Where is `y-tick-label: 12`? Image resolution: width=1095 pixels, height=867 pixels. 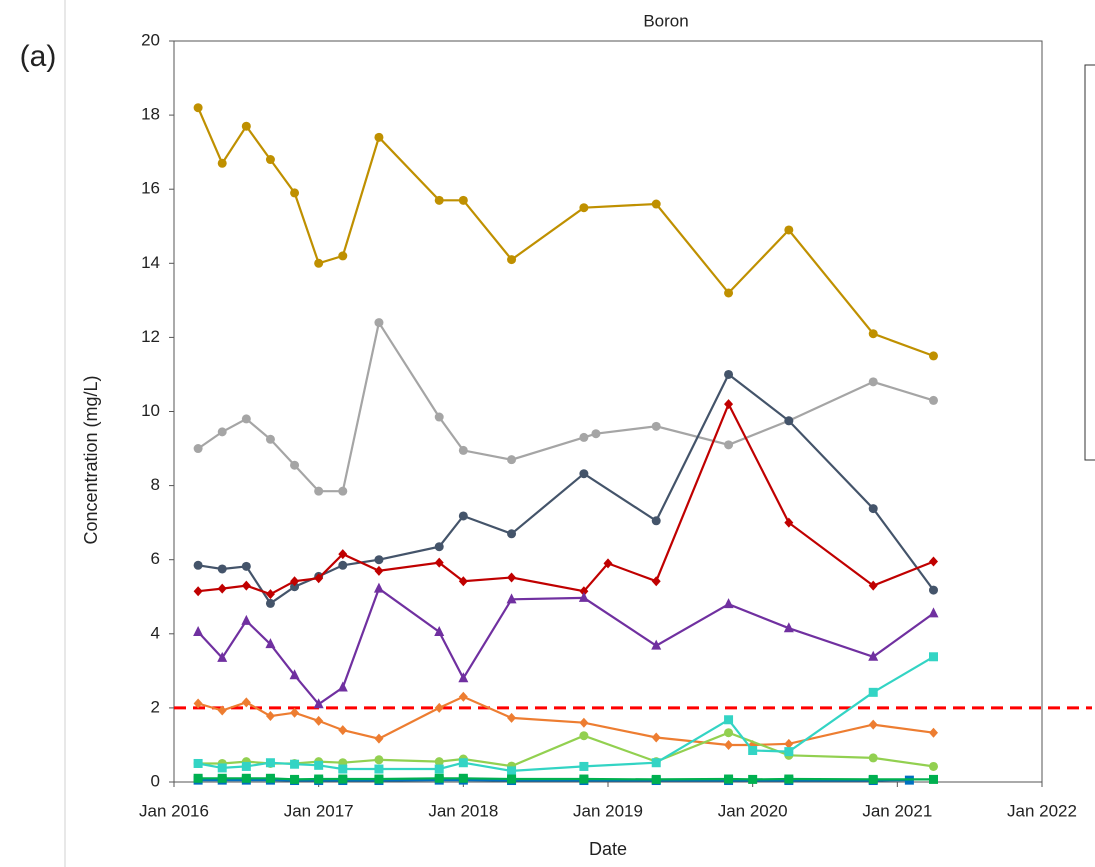
y-tick-label: 12 is located at coordinates (150, 336).